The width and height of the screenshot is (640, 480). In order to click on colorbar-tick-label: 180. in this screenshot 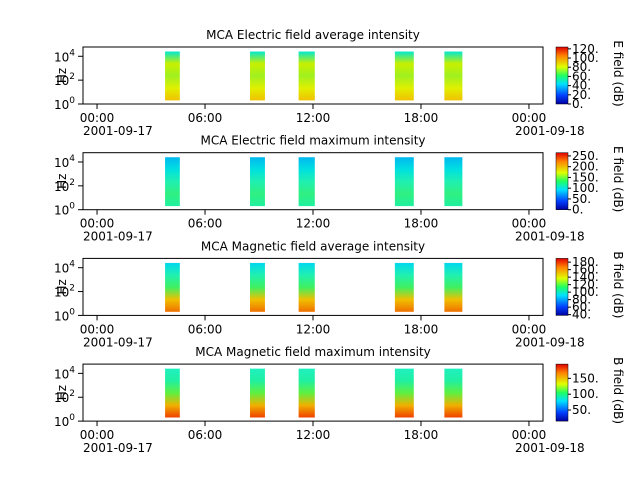, I will do `click(585, 262)`.